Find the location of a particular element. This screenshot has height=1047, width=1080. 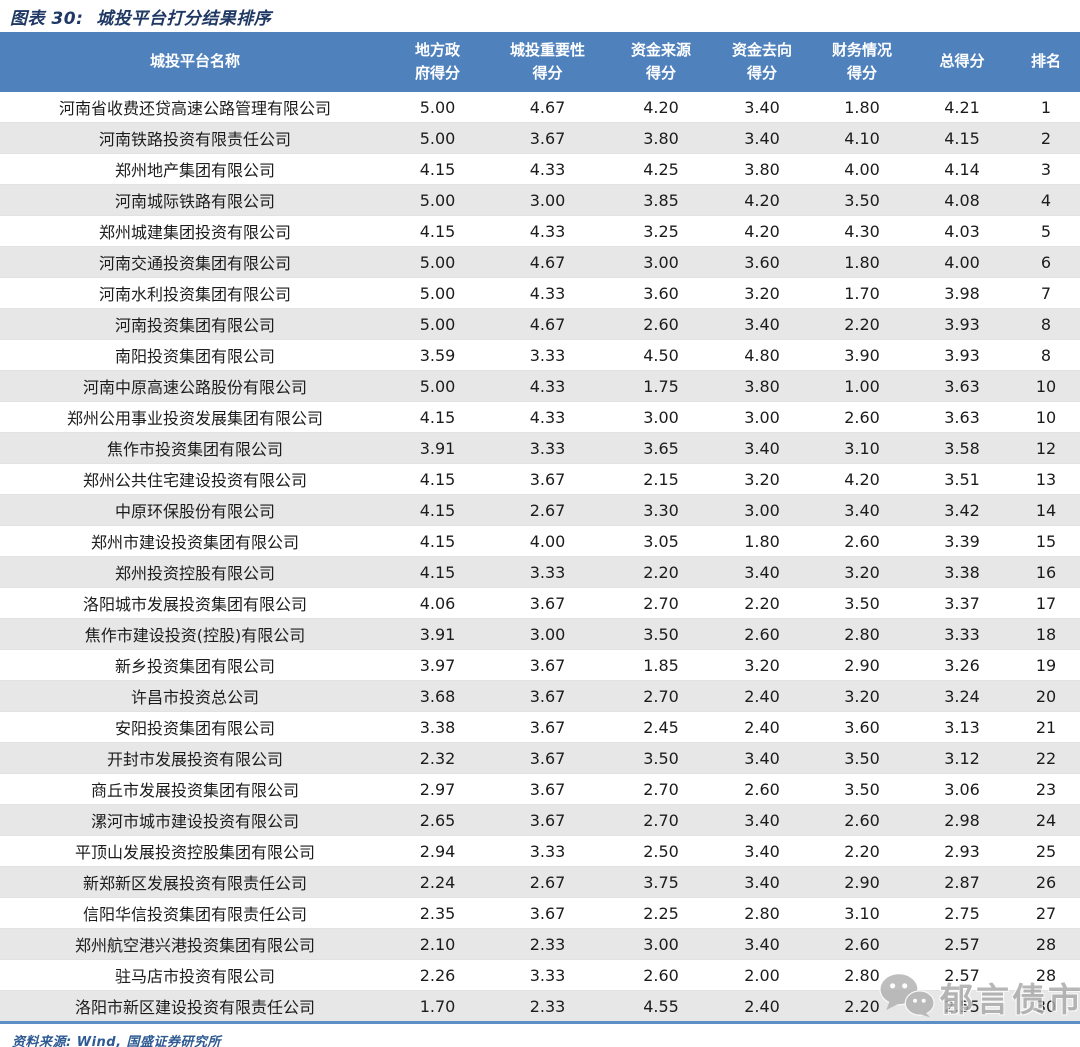

rank-cell: 3 is located at coordinates (1046, 169).